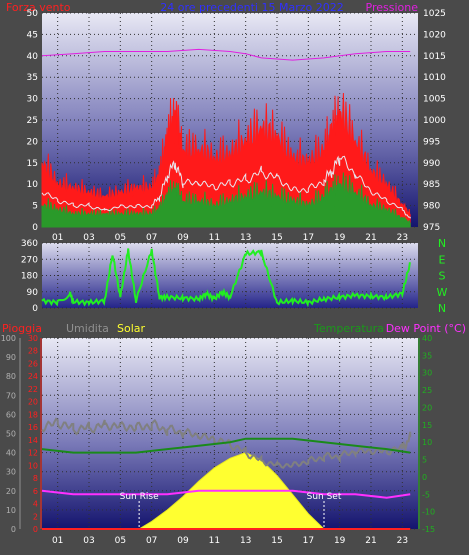 The image size is (469, 555). I want to click on humidity-tick-label: 90, so click(11, 357).